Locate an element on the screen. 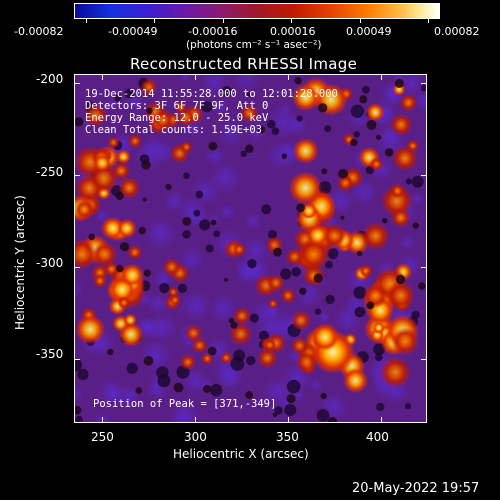  overlay-energy-range: Energy Range: 12.0 - 25.0 keV is located at coordinates (177, 118).